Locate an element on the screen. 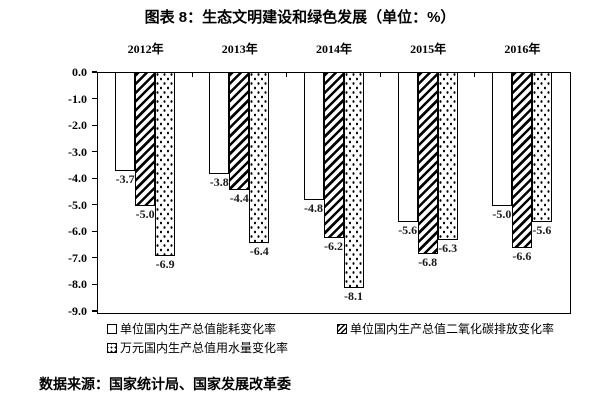 This screenshot has width=600, height=417. category-label: 2014年 is located at coordinates (334, 49).